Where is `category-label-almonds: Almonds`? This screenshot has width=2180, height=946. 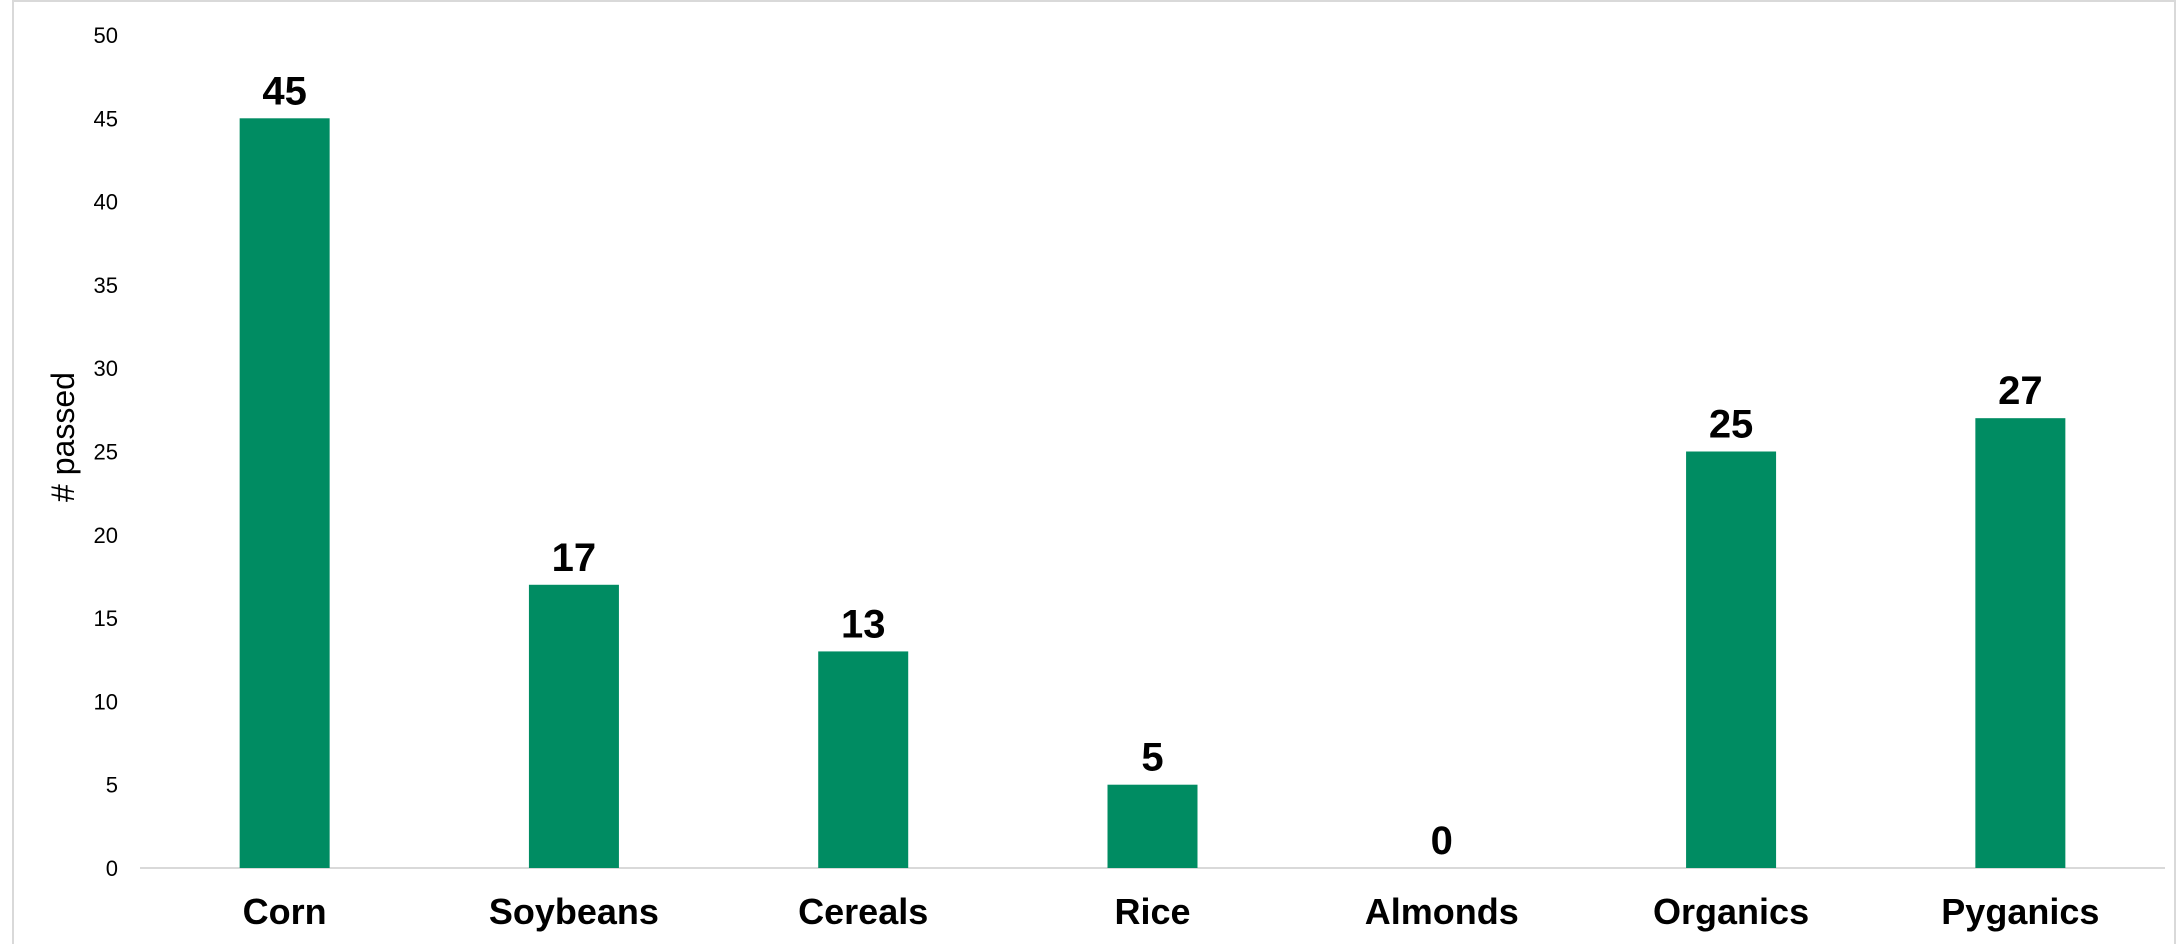 category-label-almonds: Almonds is located at coordinates (1442, 911).